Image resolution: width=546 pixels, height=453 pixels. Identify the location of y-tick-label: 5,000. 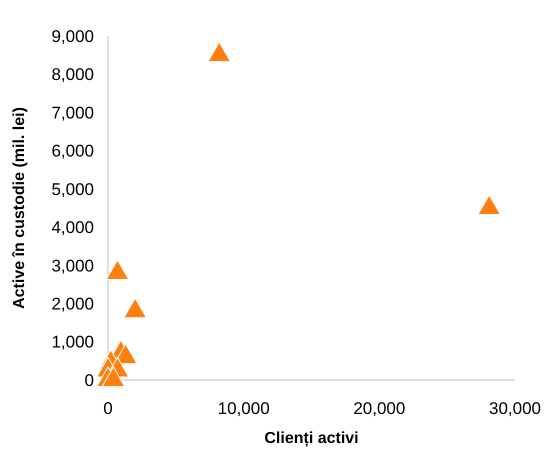
(72, 189).